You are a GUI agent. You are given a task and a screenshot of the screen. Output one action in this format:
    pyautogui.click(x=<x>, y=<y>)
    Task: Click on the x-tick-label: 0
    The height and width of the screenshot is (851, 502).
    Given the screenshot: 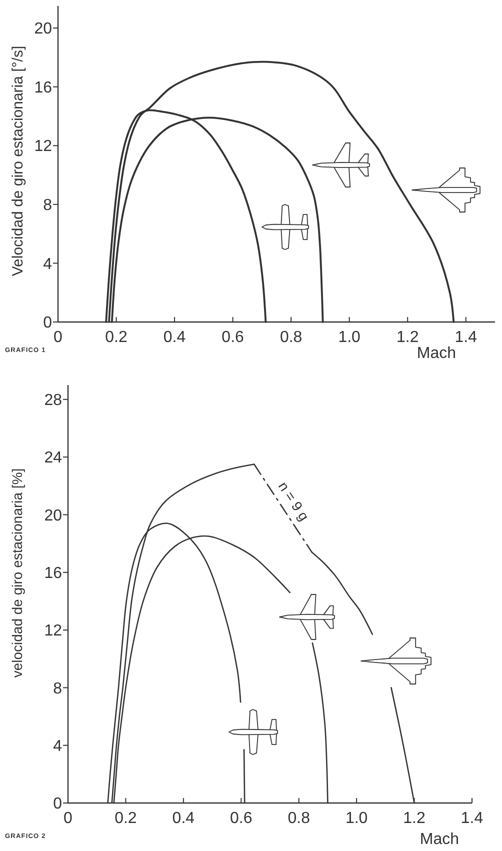 What is the action you would take?
    pyautogui.click(x=68, y=818)
    